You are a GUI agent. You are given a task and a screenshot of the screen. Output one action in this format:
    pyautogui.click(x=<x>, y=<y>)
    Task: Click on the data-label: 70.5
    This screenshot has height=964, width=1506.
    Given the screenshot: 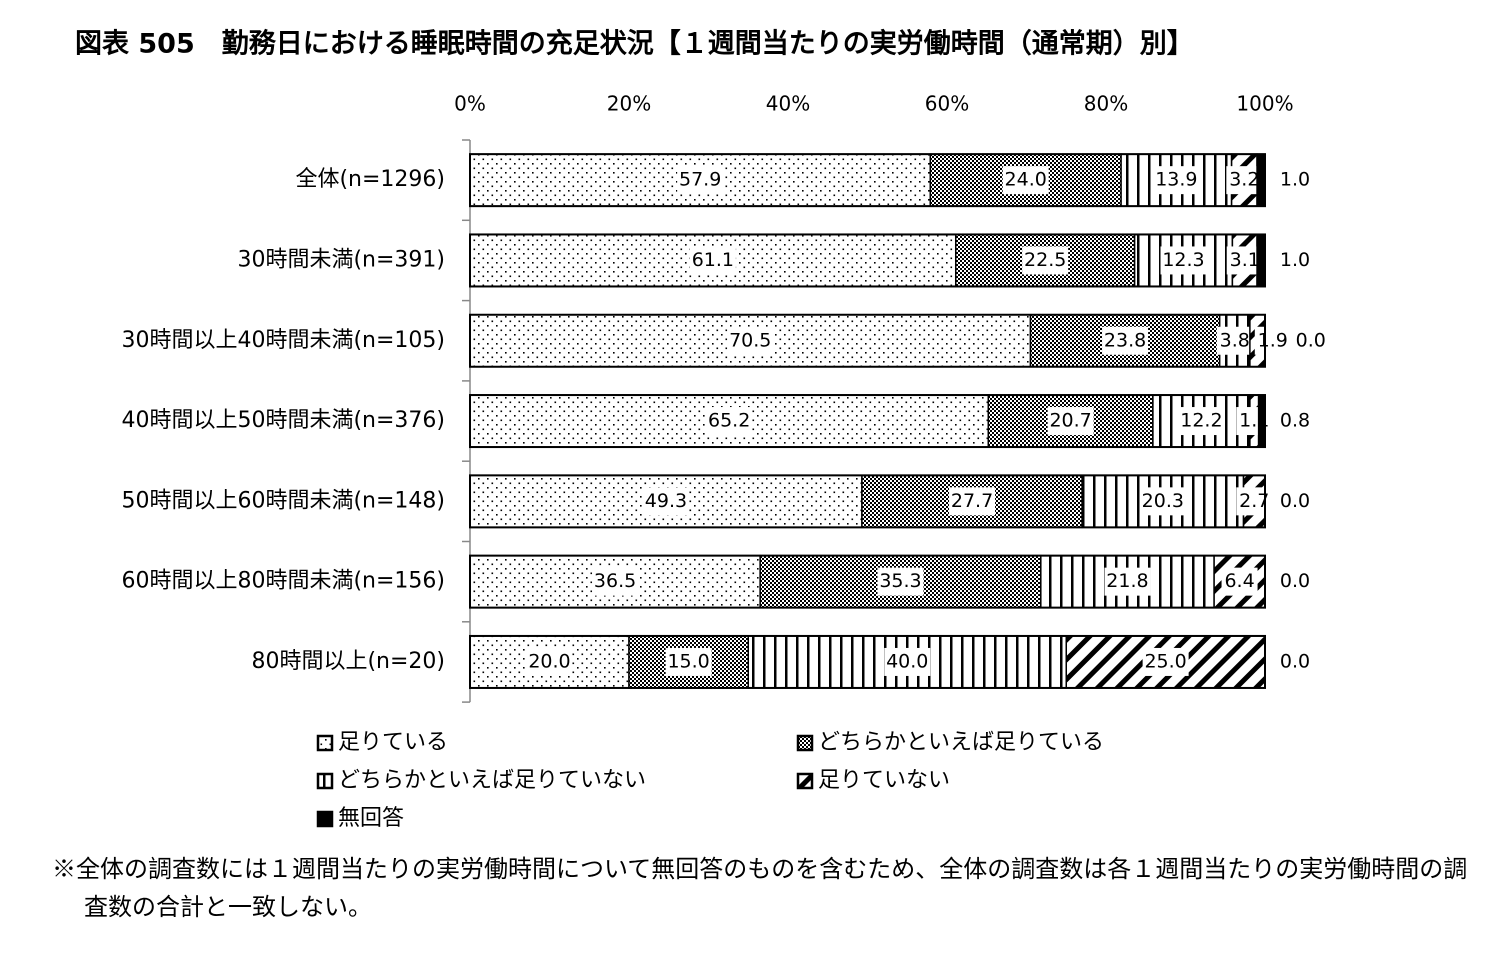 What is the action you would take?
    pyautogui.click(x=750, y=340)
    